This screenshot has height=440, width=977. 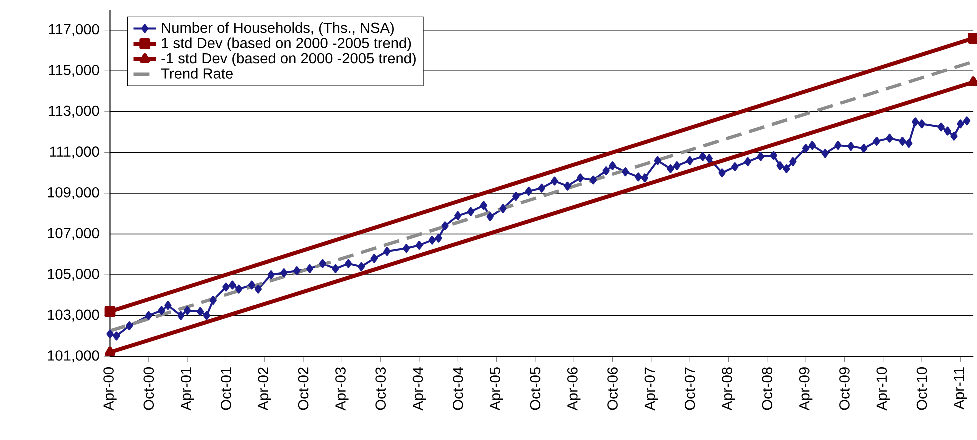 What do you see at coordinates (651, 389) in the screenshot?
I see `x-tick-label: Apr-07` at bounding box center [651, 389].